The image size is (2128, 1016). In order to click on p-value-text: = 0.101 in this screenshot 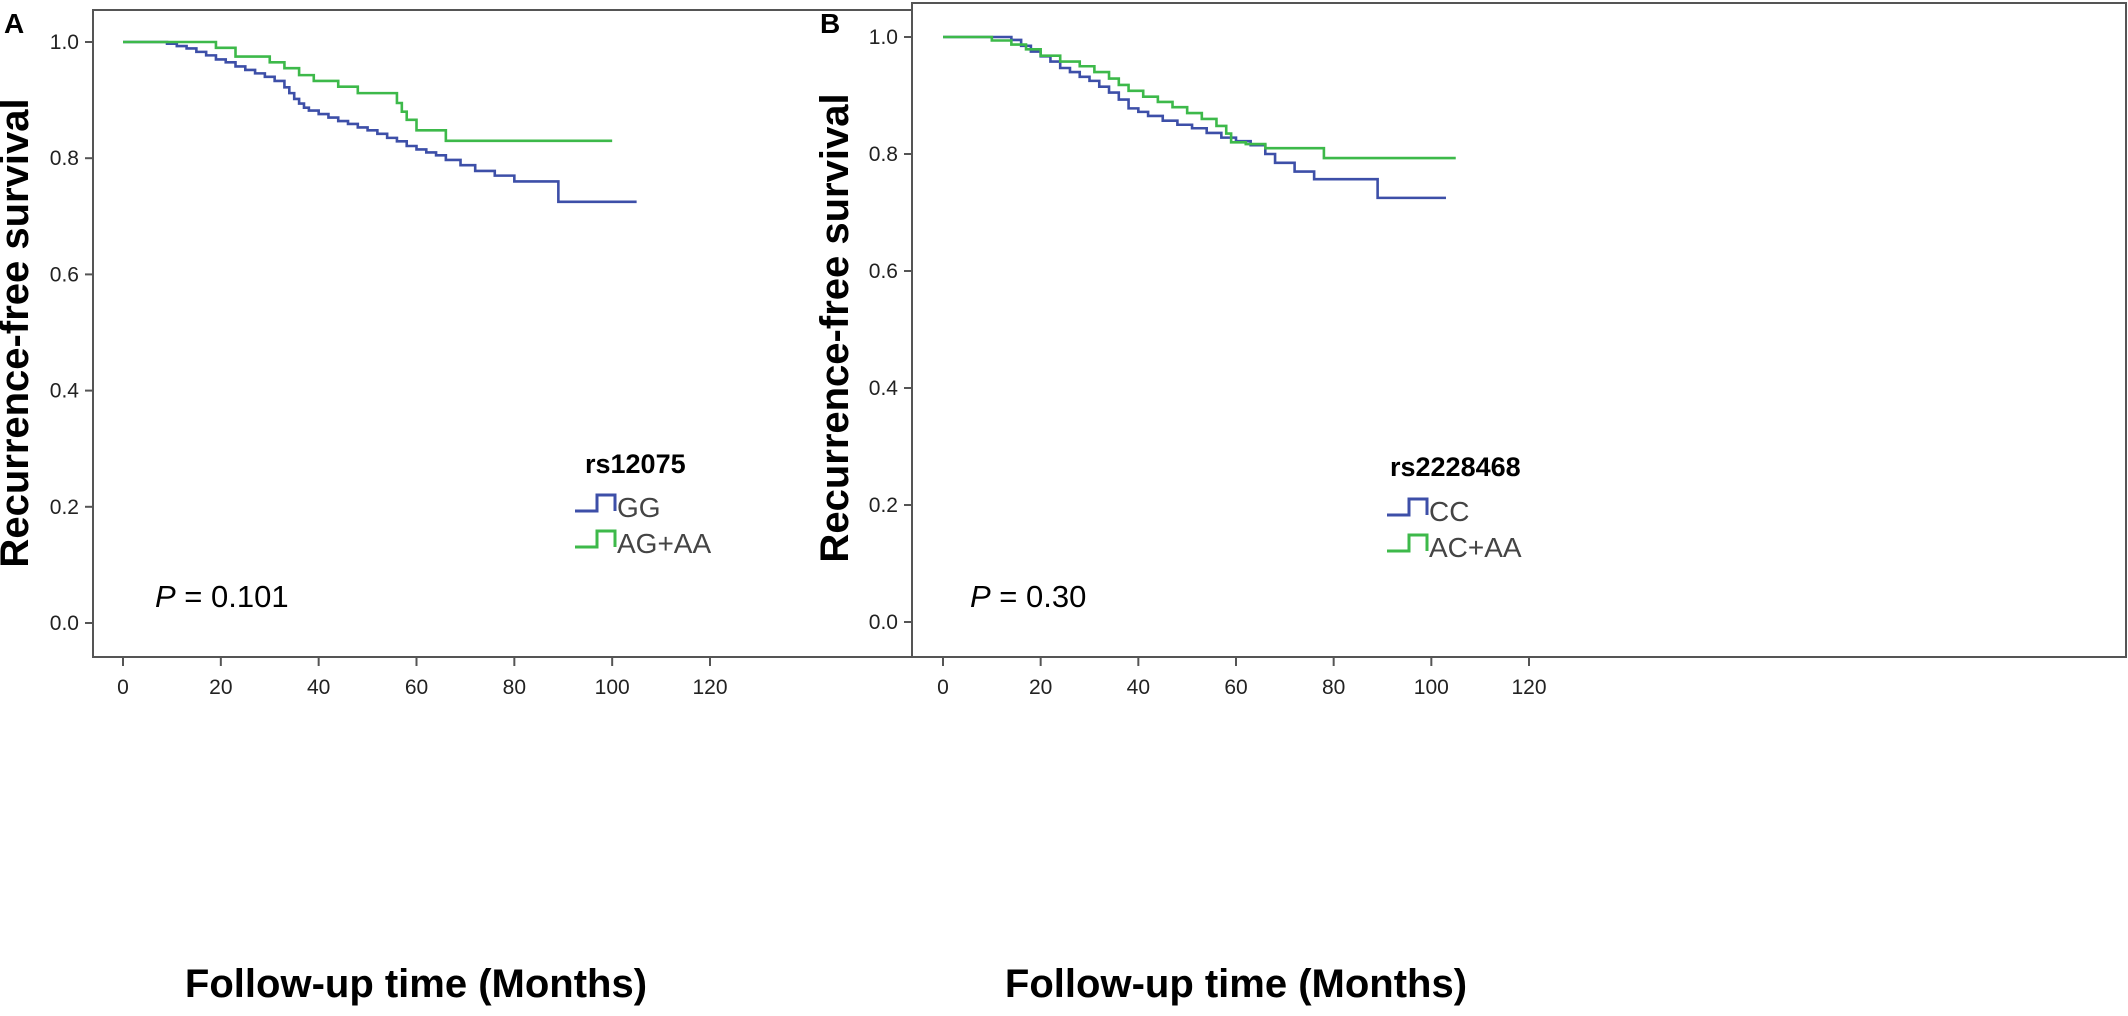, I will do `click(232, 596)`.